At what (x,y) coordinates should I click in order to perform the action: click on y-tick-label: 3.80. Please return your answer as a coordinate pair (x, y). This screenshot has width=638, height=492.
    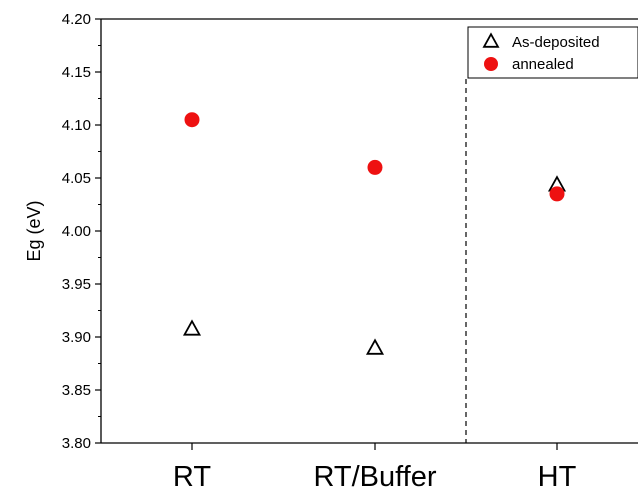
    Looking at the image, I should click on (76, 443).